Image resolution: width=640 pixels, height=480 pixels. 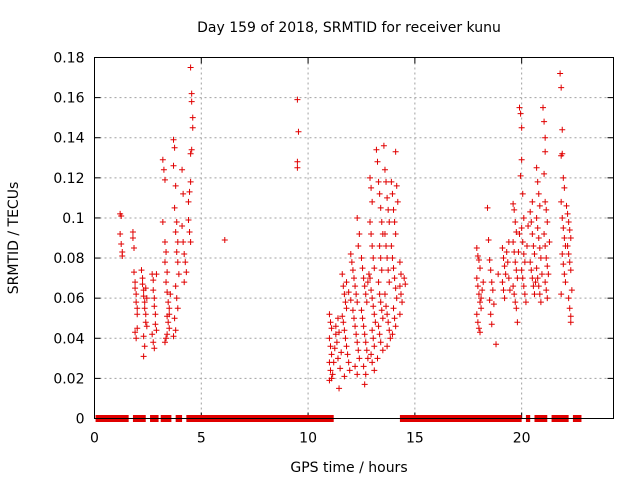 What do you see at coordinates (68, 139) in the screenshot?
I see `y-tick-label: 0.14` at bounding box center [68, 139].